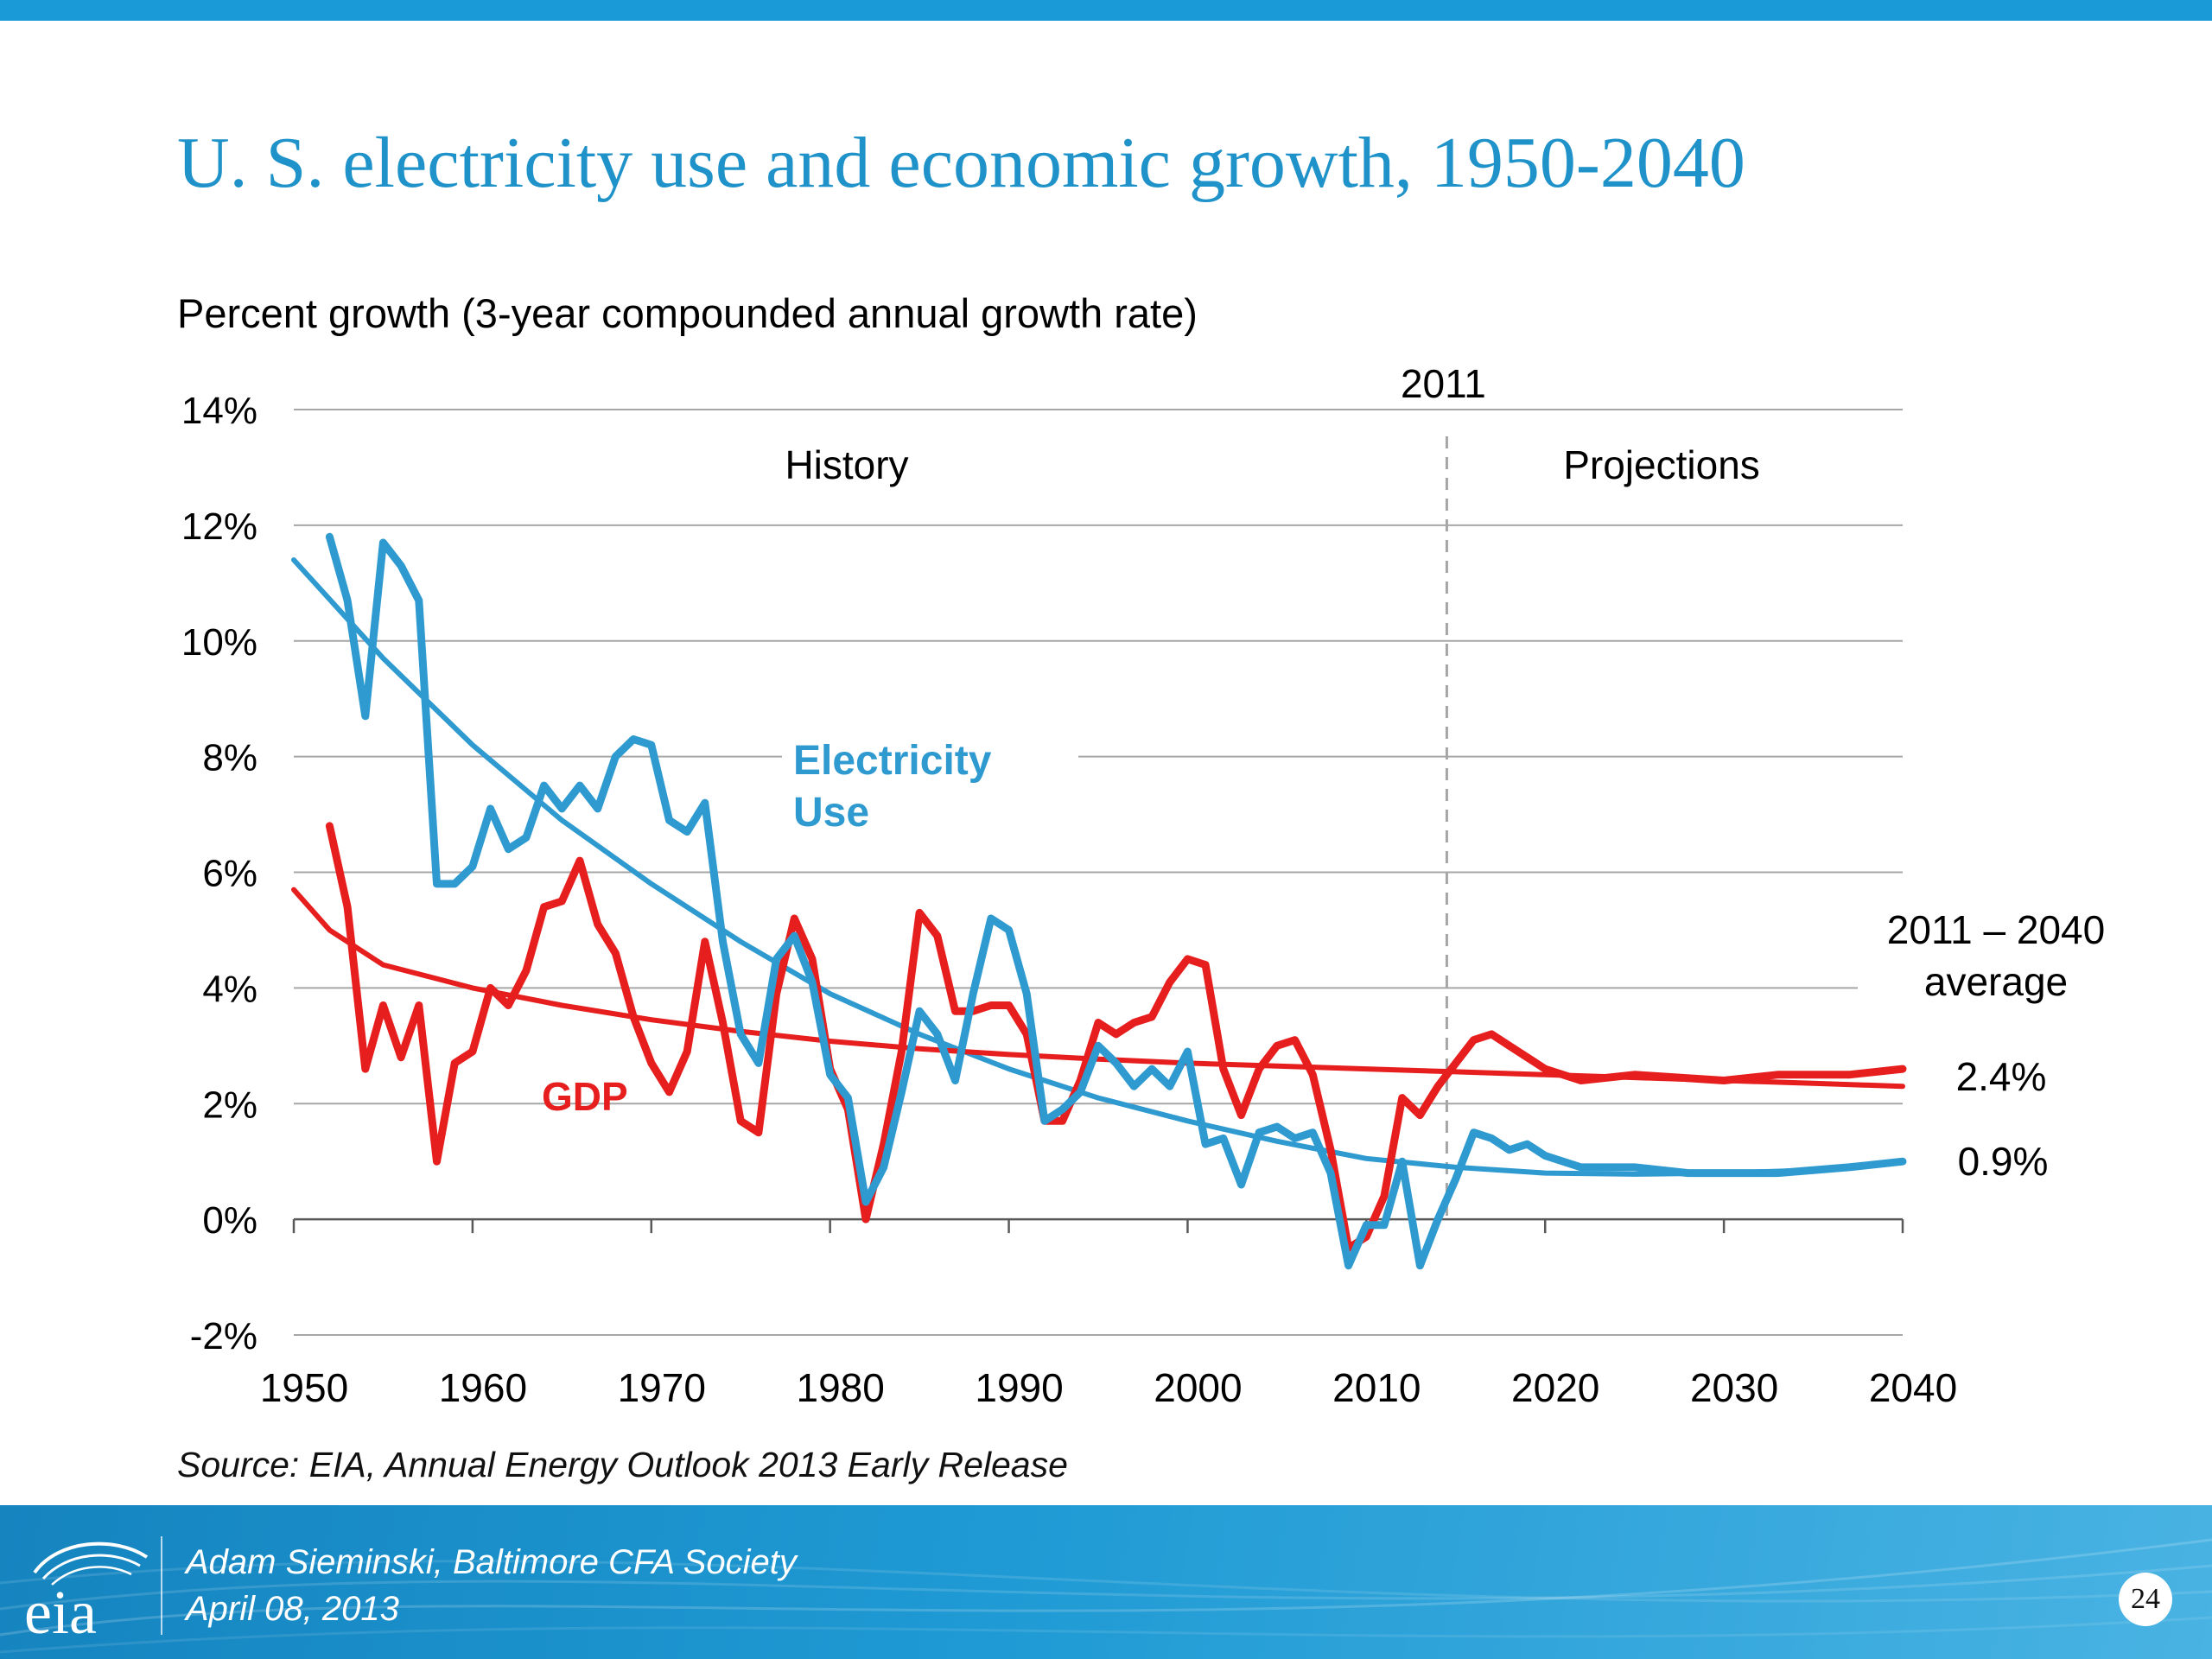 This screenshot has width=2212, height=1659. Describe the element at coordinates (1376, 1387) in the screenshot. I see `x-tick-label: 2010` at that location.